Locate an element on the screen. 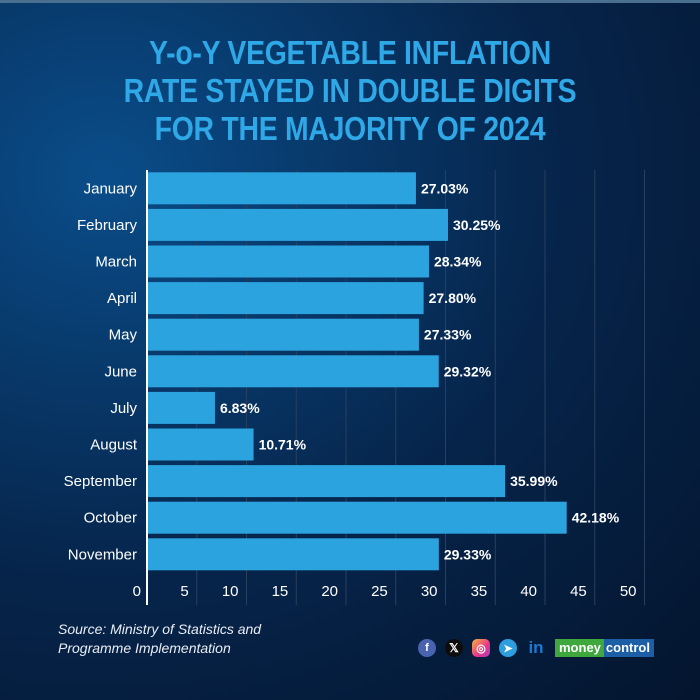 This screenshot has height=700, width=700. value-label-june: 29.32% is located at coordinates (468, 371).